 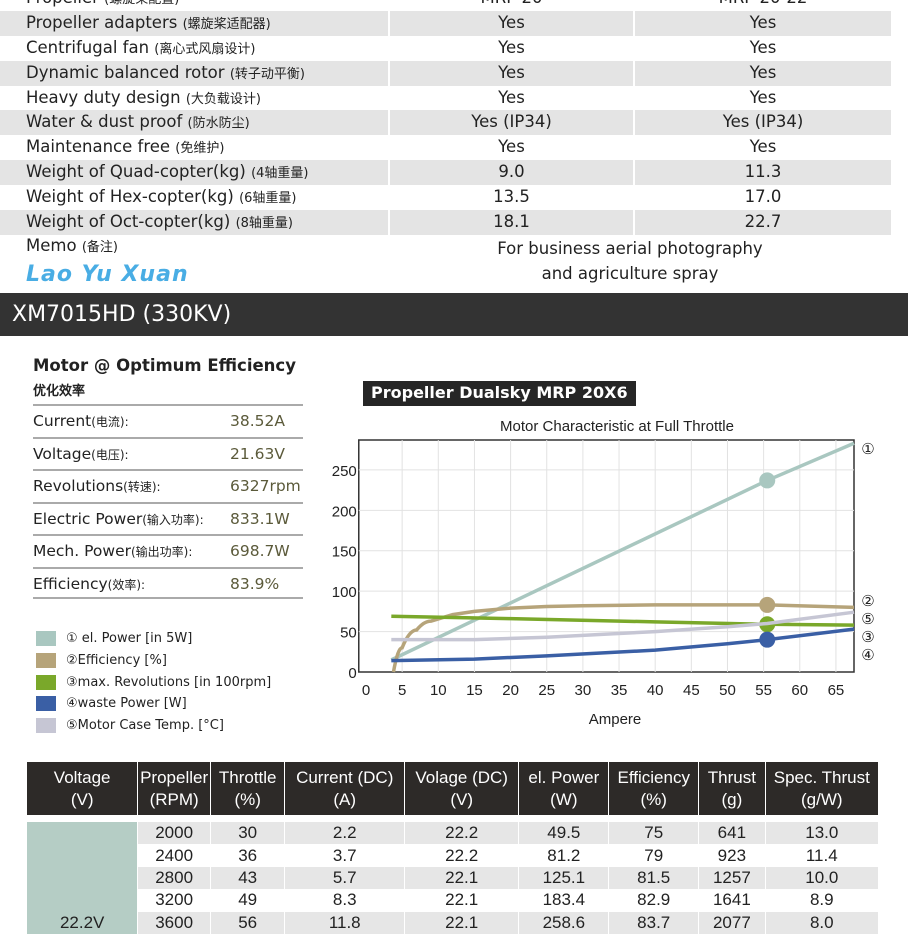 What do you see at coordinates (169, 682) in the screenshot?
I see `legend-label: ③max. Revolutions [in 100rpm]` at bounding box center [169, 682].